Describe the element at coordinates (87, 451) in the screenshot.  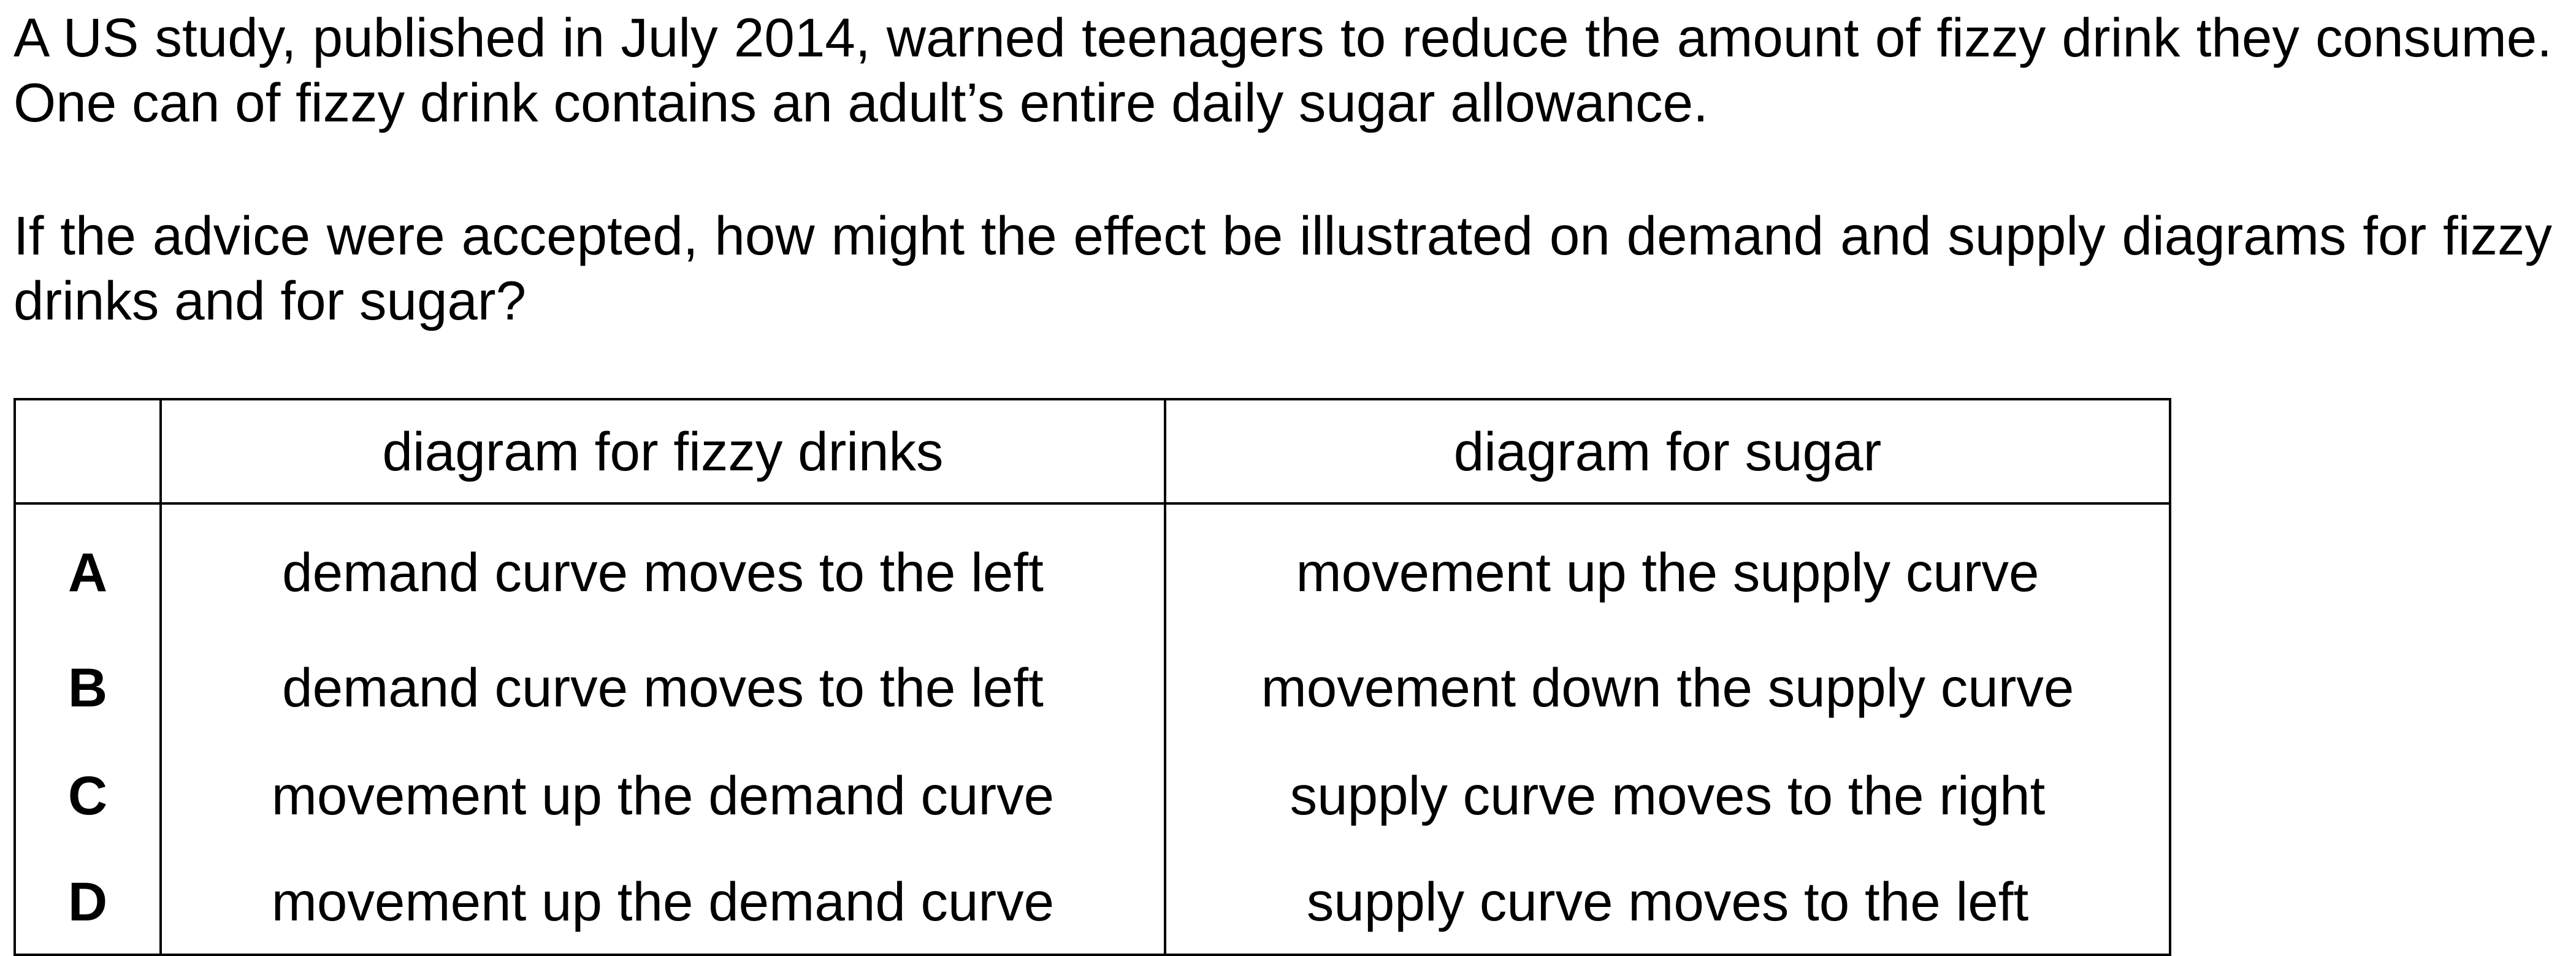
I see `header-blank-cell` at that location.